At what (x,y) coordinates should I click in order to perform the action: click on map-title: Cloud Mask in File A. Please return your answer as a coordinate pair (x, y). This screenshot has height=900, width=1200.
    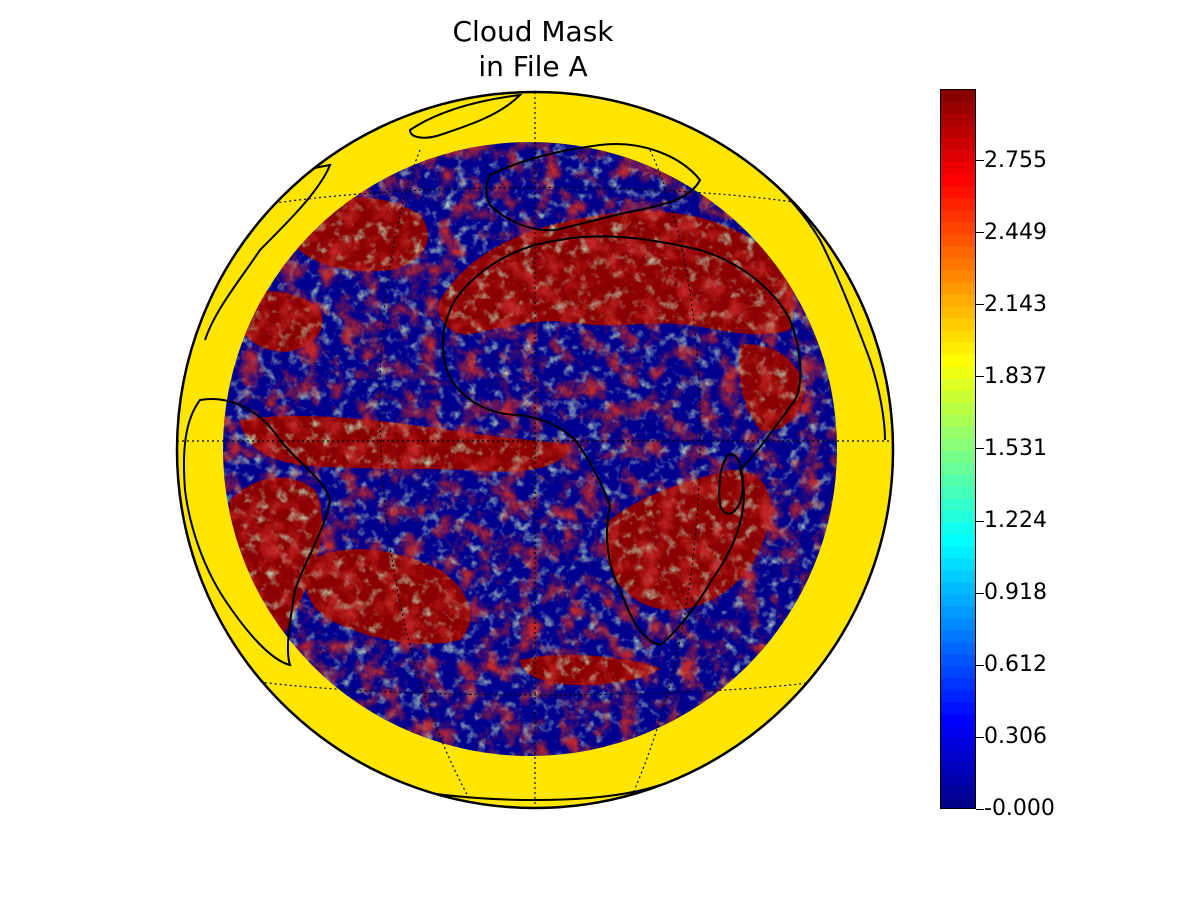
    Looking at the image, I should click on (533, 49).